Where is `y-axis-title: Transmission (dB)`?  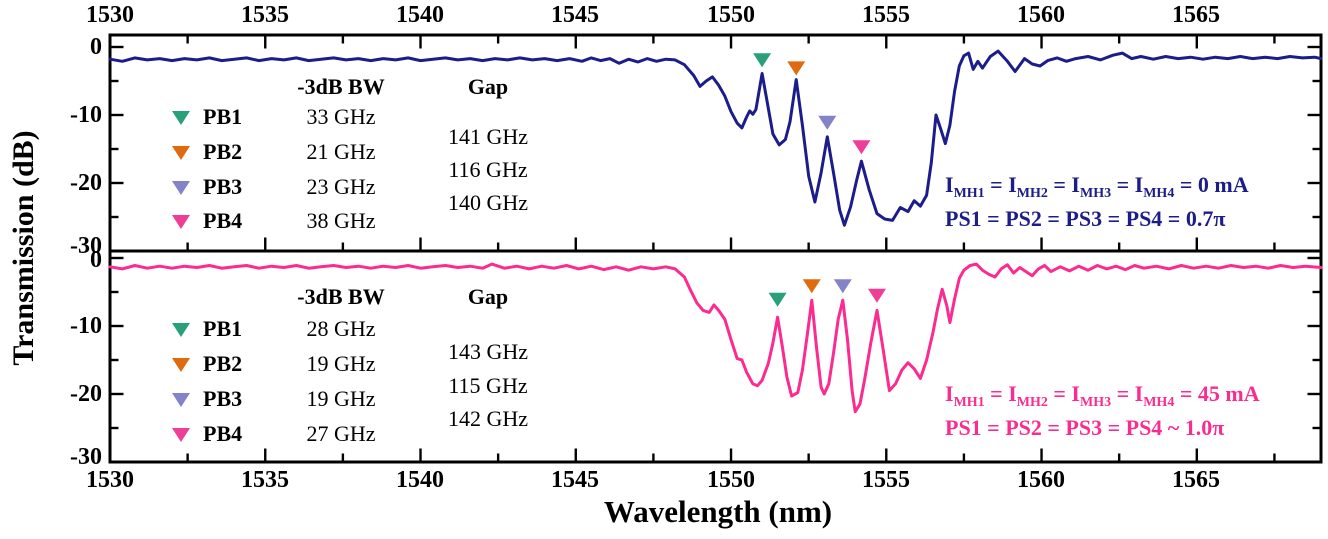 y-axis-title: Transmission (dB) is located at coordinates (23, 248).